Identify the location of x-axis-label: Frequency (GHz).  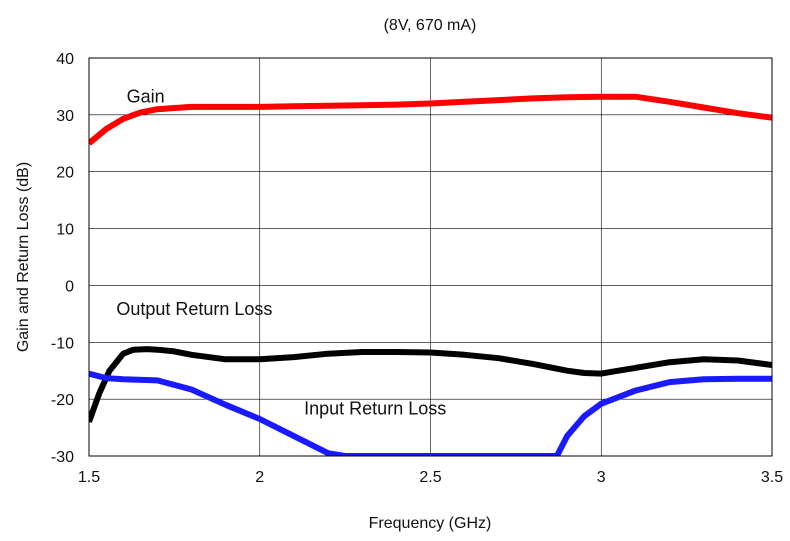
(430, 523).